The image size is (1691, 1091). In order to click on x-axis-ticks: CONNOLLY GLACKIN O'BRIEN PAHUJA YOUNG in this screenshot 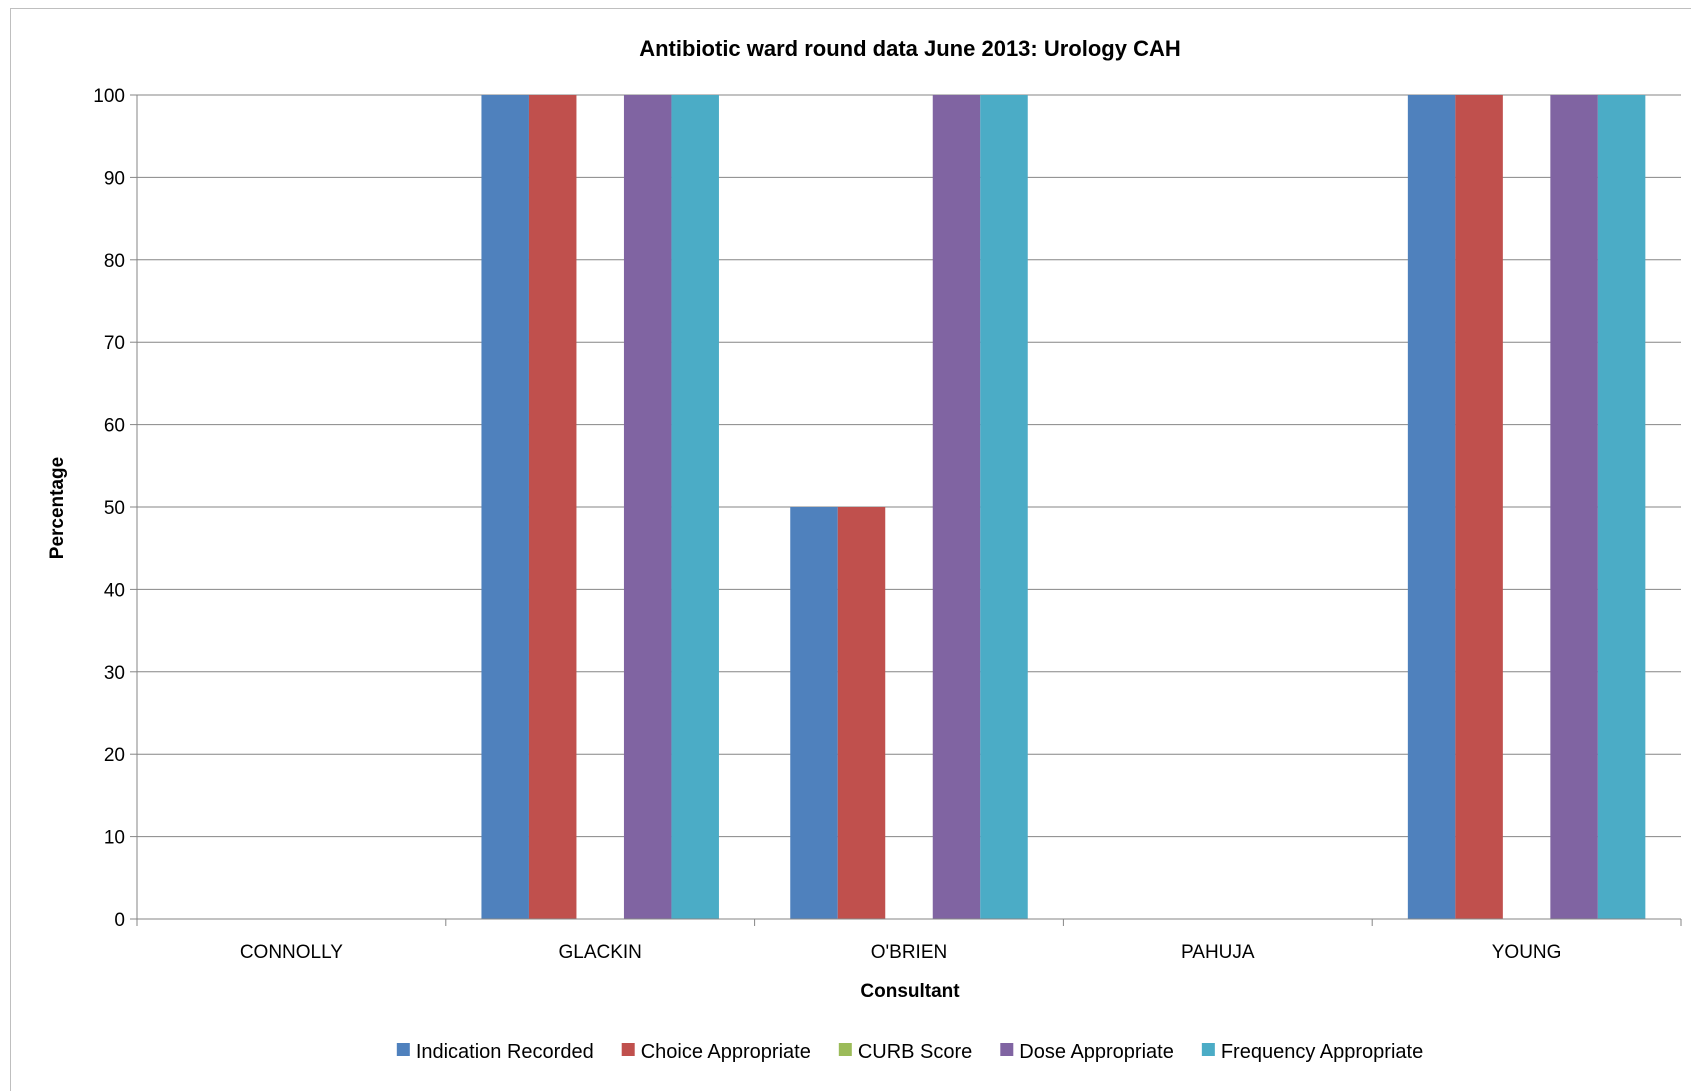, I will do `click(909, 941)`.